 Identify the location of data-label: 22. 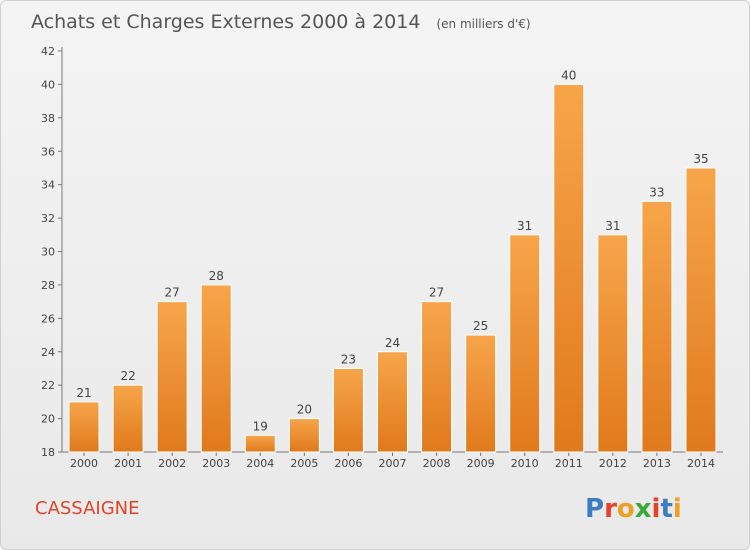
(127, 376).